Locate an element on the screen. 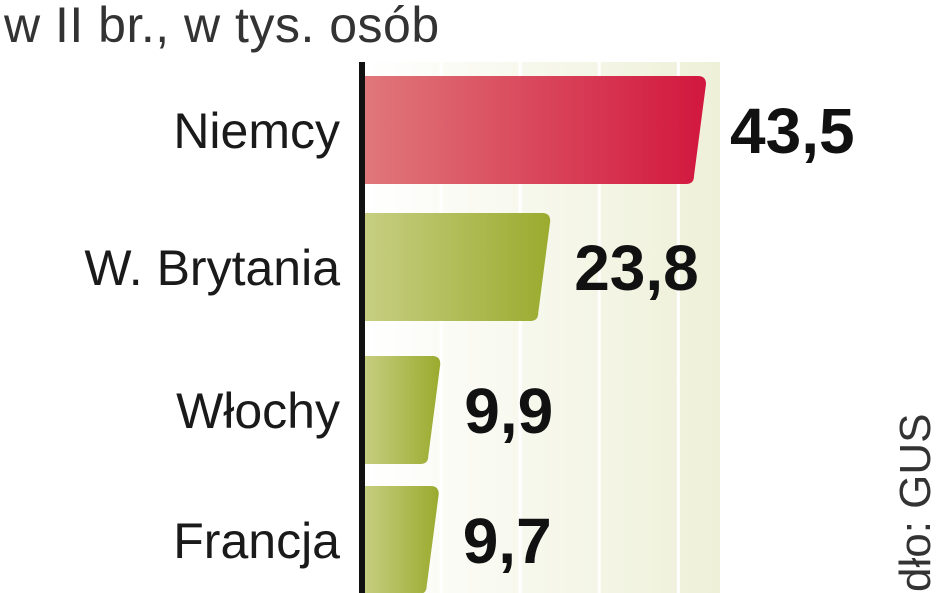  value-label: 43,5 is located at coordinates (792, 131).